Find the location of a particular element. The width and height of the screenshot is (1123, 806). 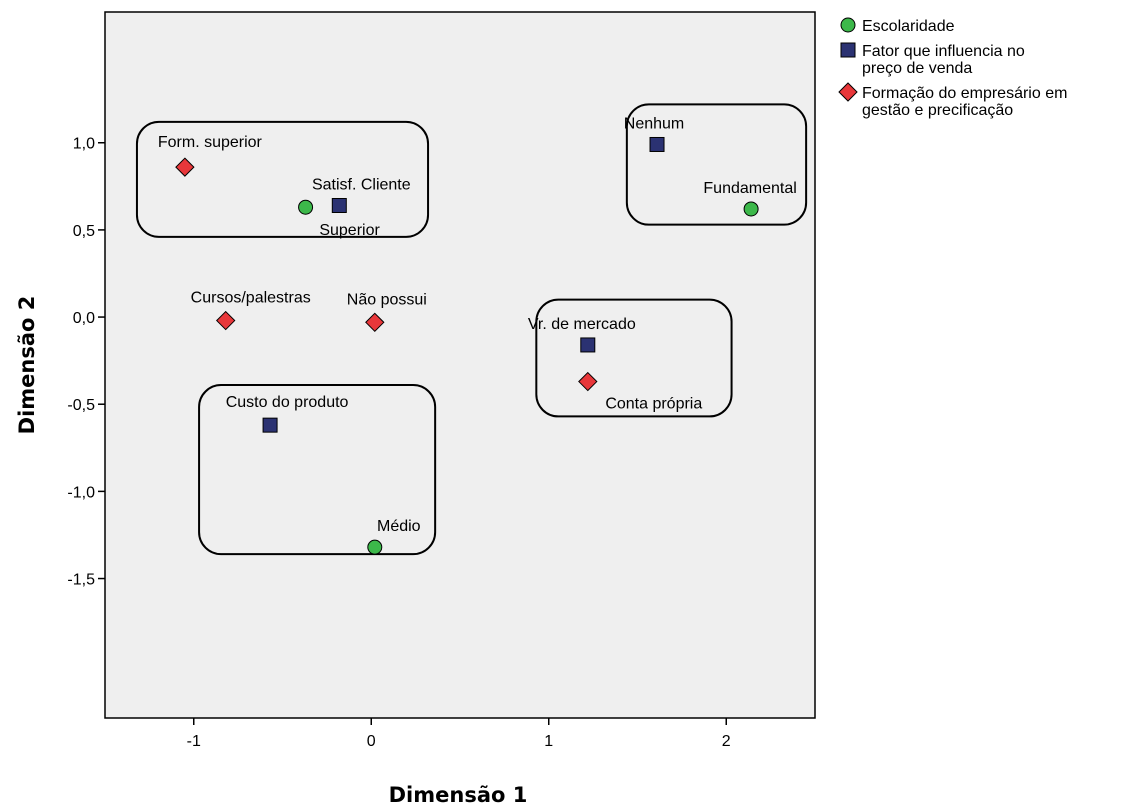

point-label: Satisf. Cliente is located at coordinates (361, 184).